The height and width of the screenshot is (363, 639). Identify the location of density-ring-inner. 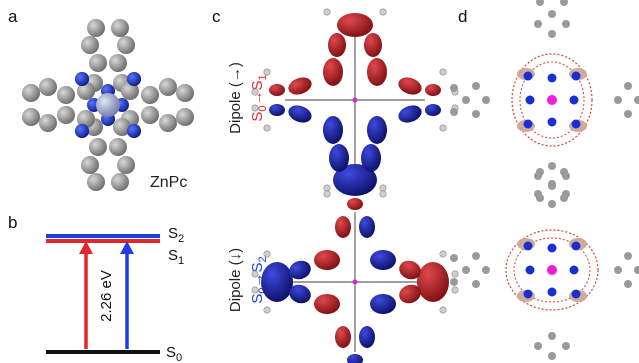
(552, 270).